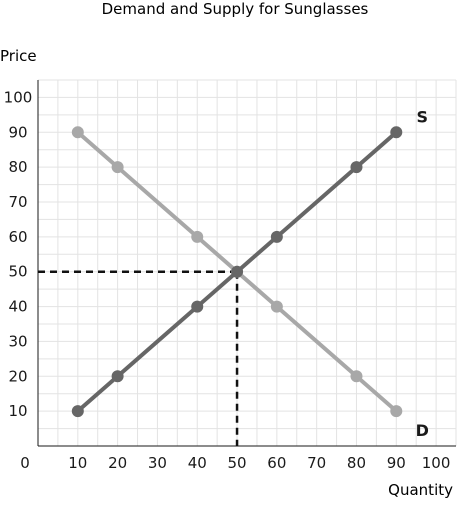  I want to click on series-label-s: S, so click(423, 116).